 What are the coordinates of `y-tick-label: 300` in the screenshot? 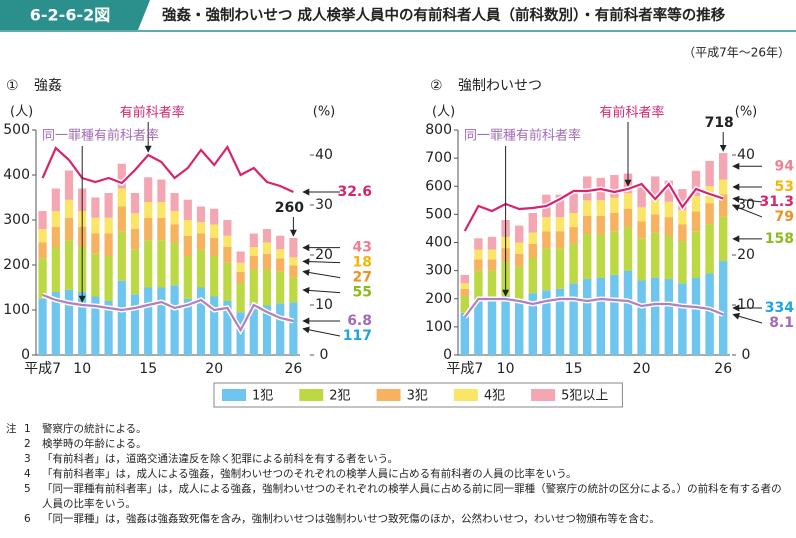 It's located at (16, 220).